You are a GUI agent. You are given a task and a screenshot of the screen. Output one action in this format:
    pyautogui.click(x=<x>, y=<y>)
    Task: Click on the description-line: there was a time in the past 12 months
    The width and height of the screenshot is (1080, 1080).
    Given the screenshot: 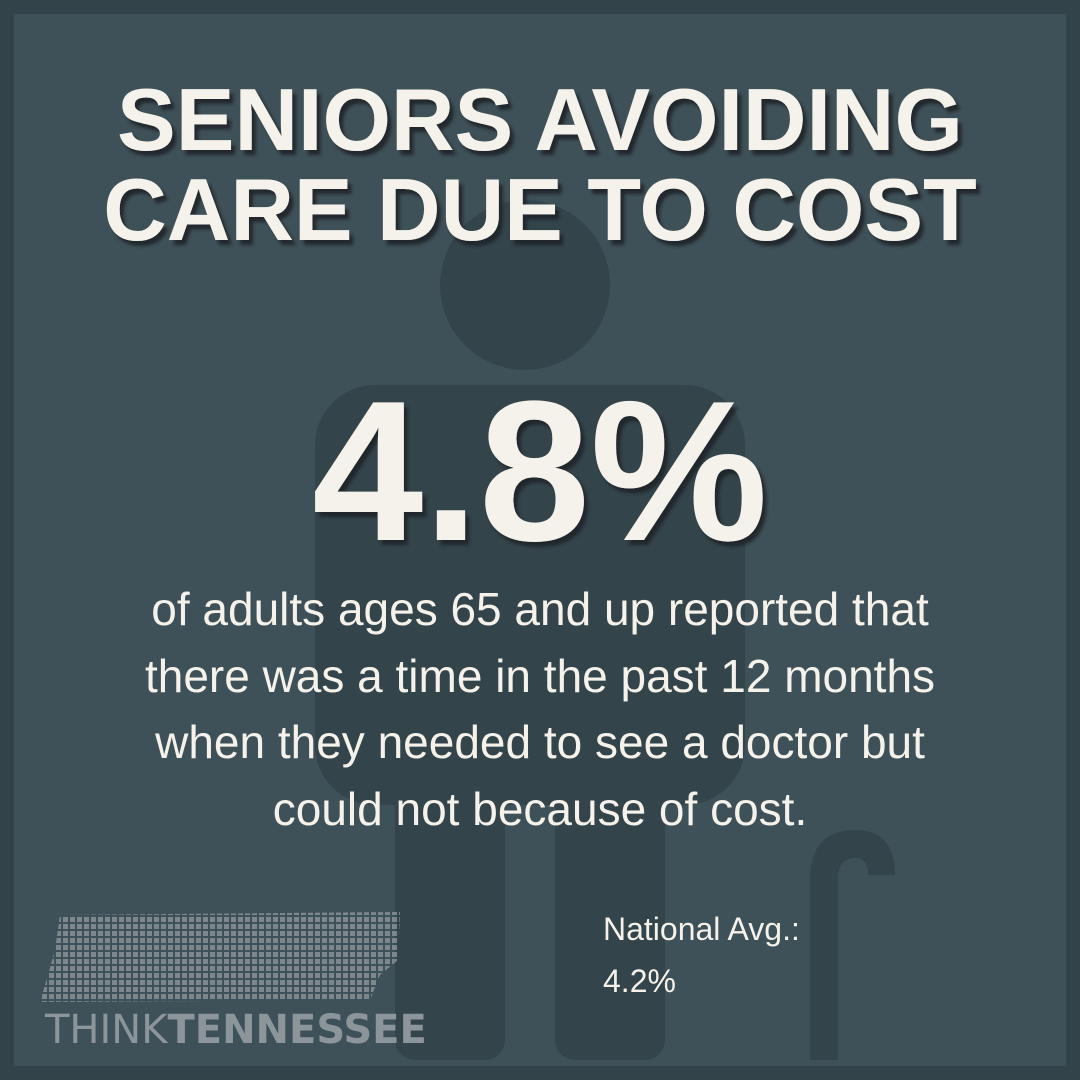 What is the action you would take?
    pyautogui.click(x=540, y=676)
    